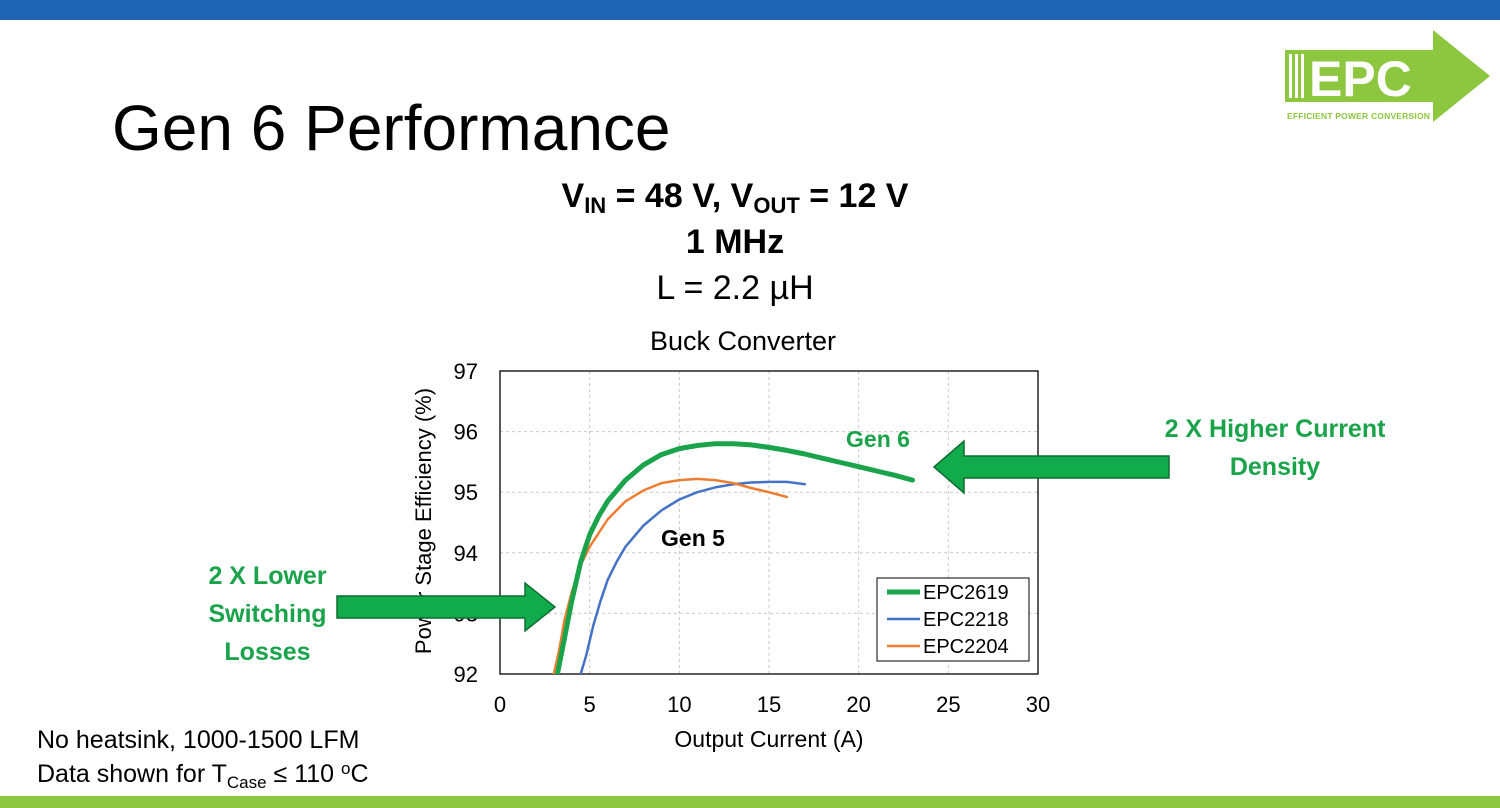 This screenshot has height=808, width=1500. Describe the element at coordinates (1051, 467) in the screenshot. I see `higher-current-arrow` at that location.